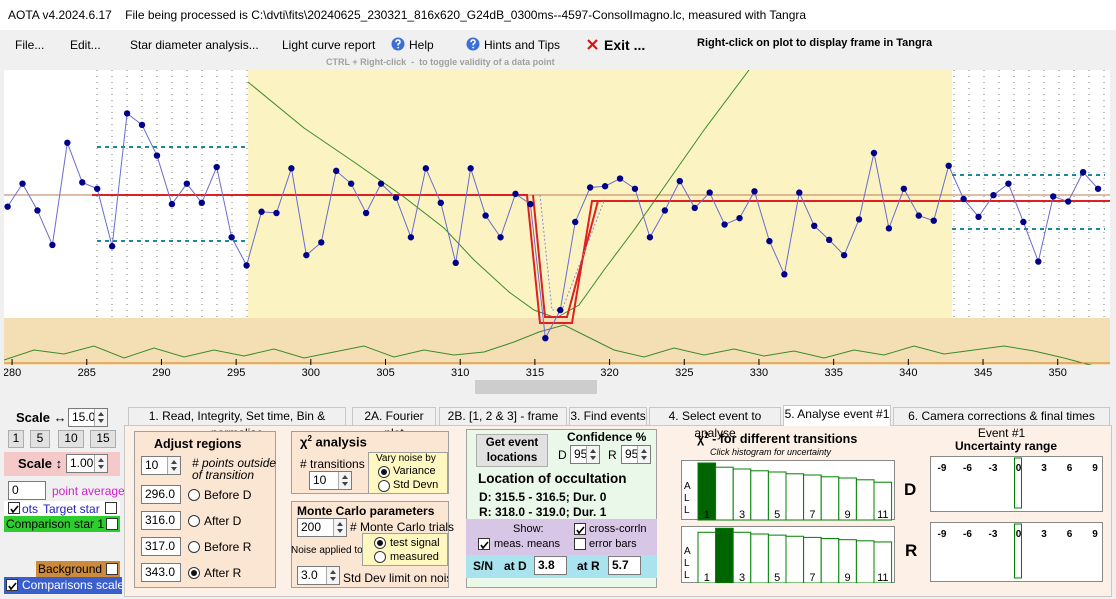 Image resolution: width=1116 pixels, height=599 pixels. I want to click on conf-r-value: 95, so click(632, 454).